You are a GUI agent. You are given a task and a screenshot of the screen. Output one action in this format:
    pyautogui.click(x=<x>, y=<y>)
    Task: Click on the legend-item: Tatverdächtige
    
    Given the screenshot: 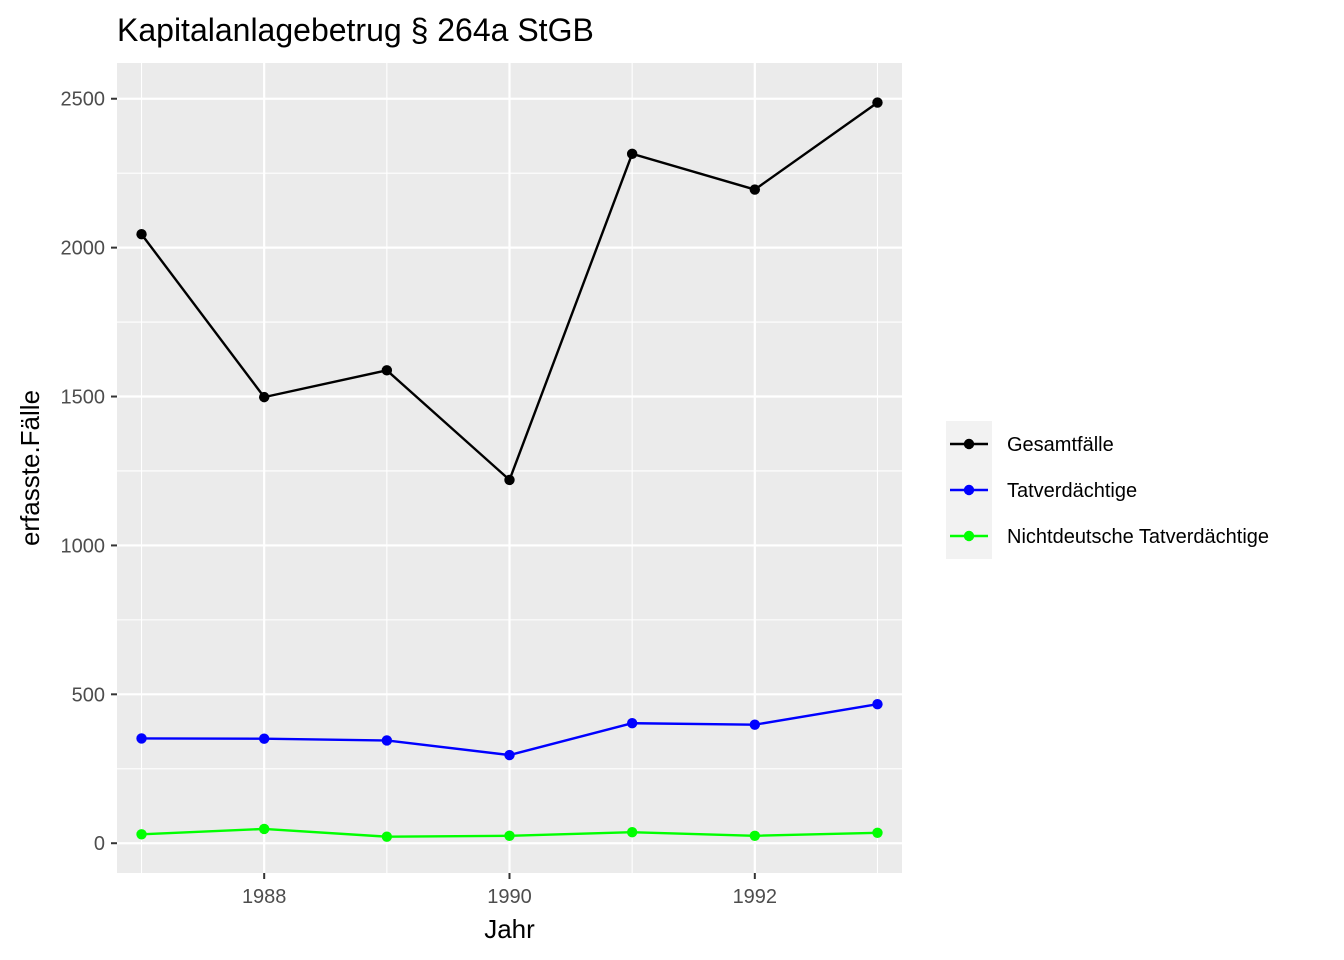 What is the action you would take?
    pyautogui.click(x=1043, y=491)
    